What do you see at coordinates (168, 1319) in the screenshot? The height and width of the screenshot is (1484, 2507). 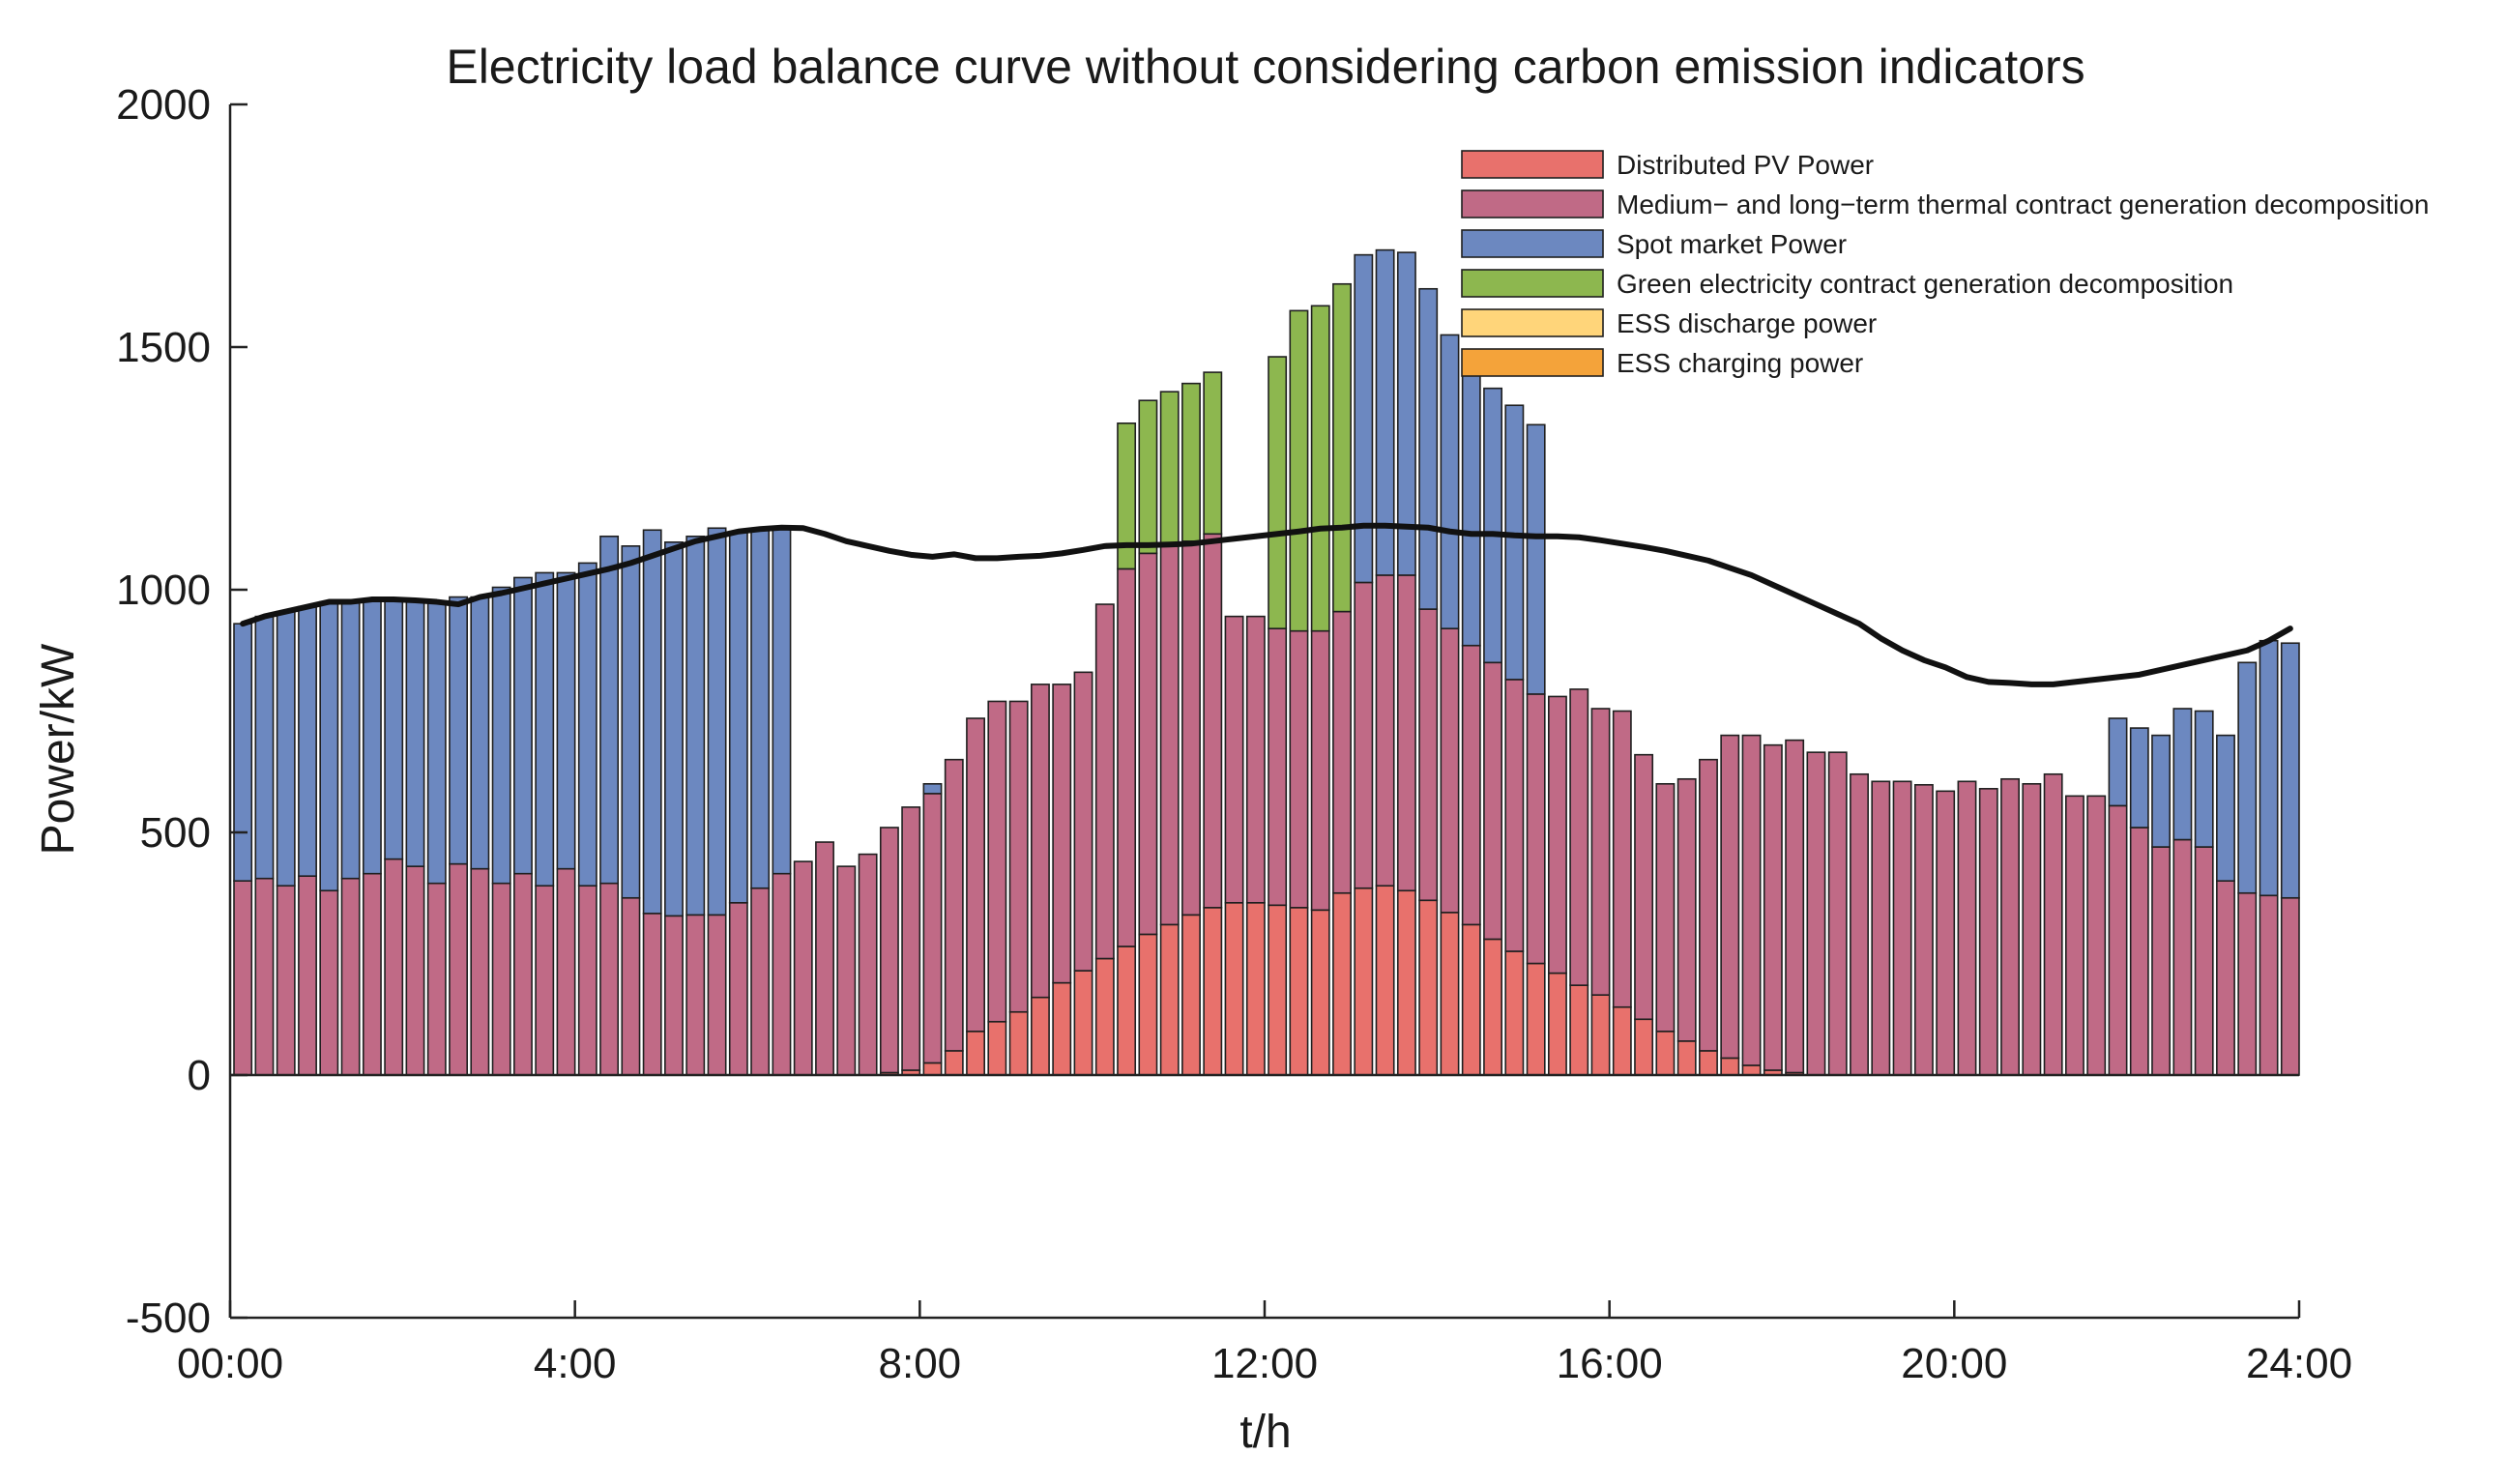 I see `y-tick-label: -500` at bounding box center [168, 1319].